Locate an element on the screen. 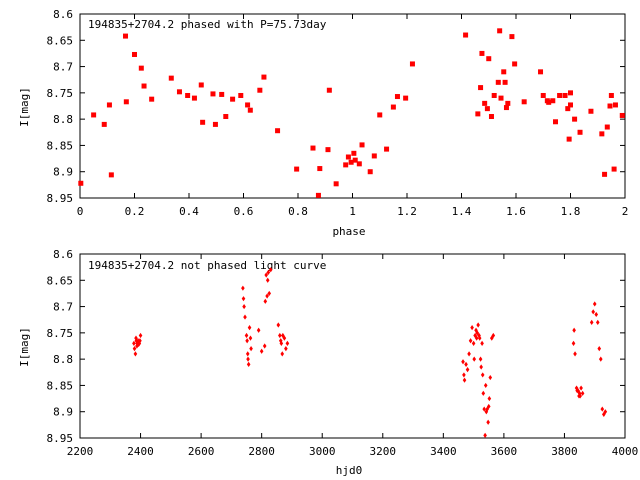  x-tick-label: 3800 is located at coordinates (564, 451).